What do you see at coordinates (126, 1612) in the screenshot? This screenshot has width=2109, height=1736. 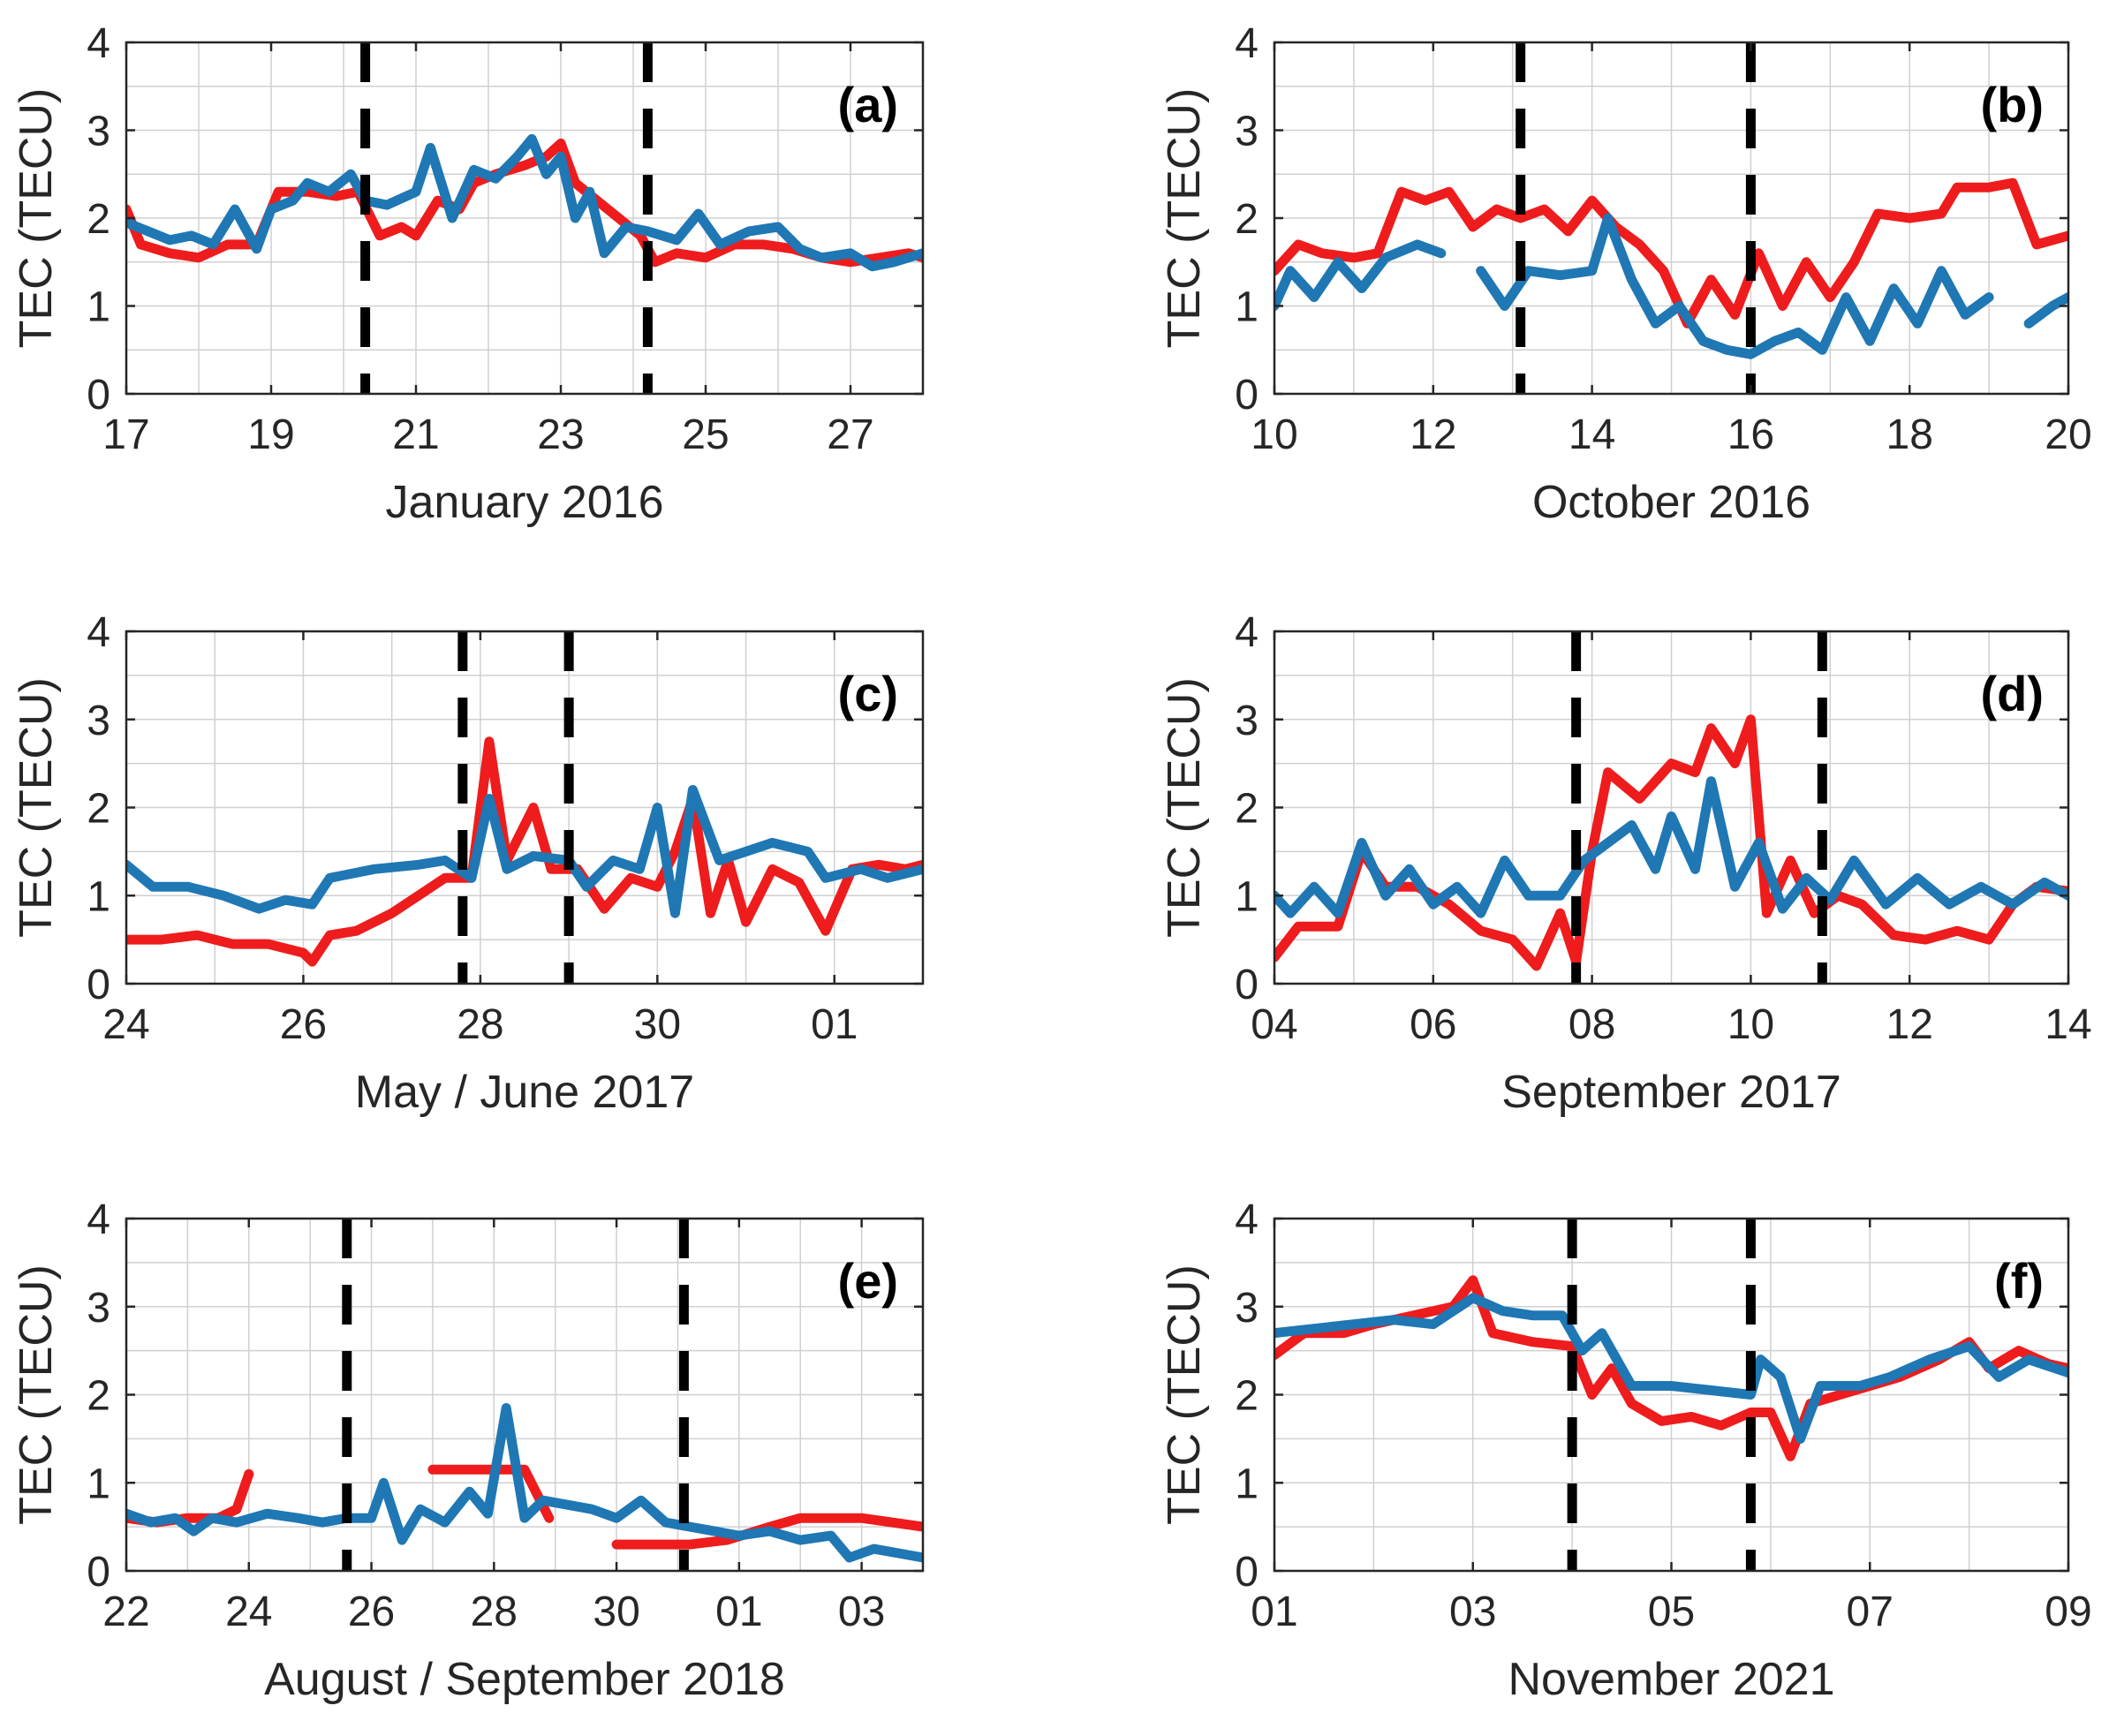 I see `x-tick-label: 22` at bounding box center [126, 1612].